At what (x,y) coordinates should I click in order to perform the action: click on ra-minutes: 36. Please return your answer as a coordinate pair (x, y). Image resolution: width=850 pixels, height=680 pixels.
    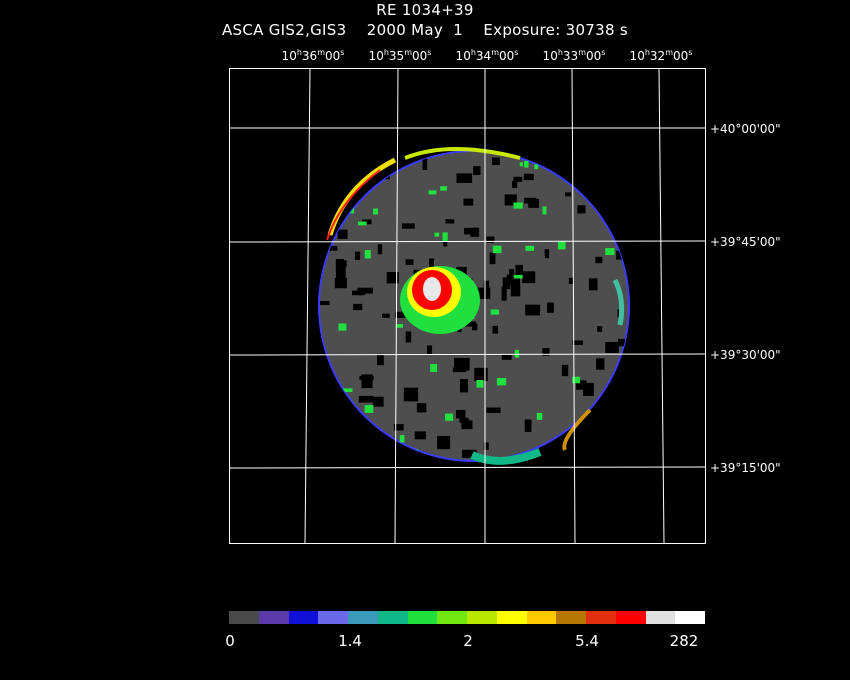
    Looking at the image, I should click on (309, 56).